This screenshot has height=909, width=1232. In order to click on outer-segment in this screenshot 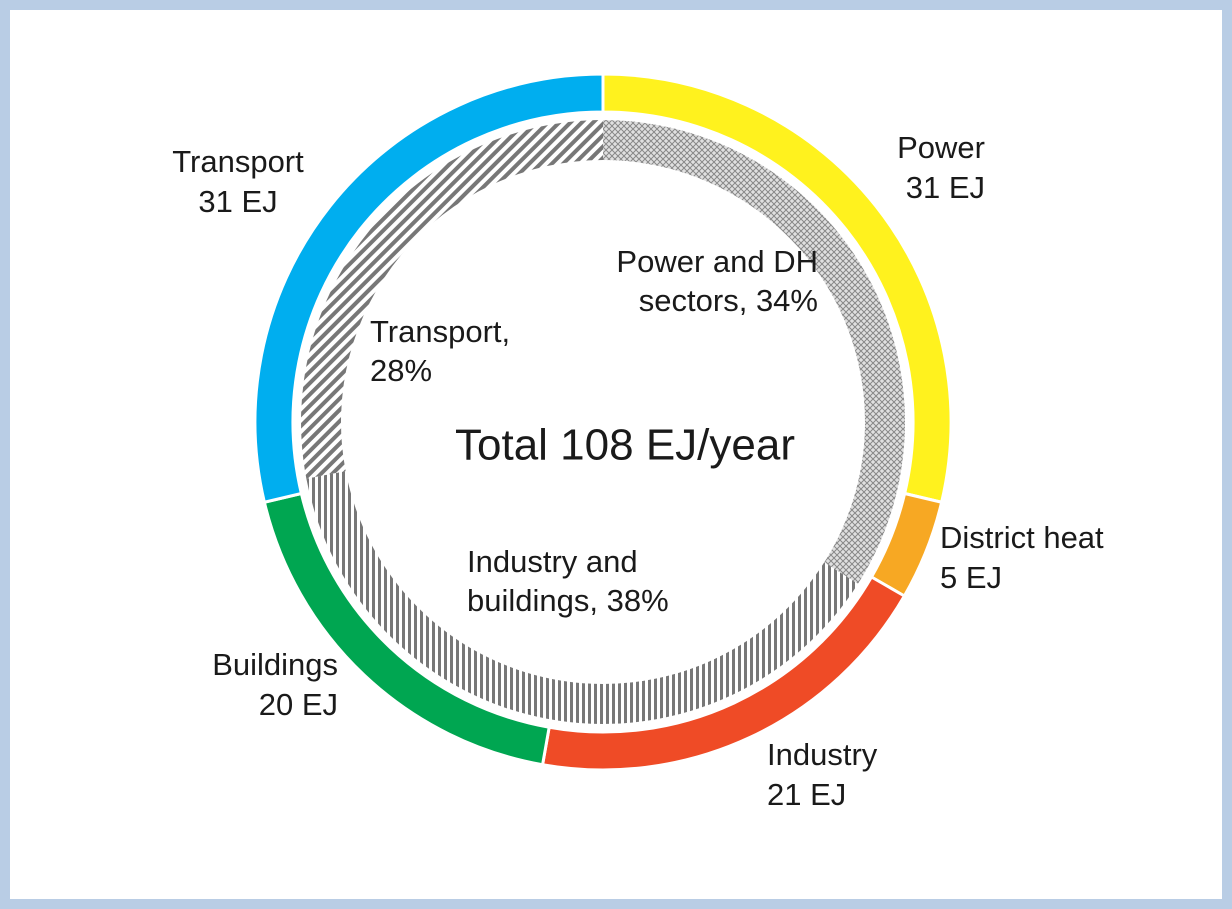, I will do `click(429, 288)`.